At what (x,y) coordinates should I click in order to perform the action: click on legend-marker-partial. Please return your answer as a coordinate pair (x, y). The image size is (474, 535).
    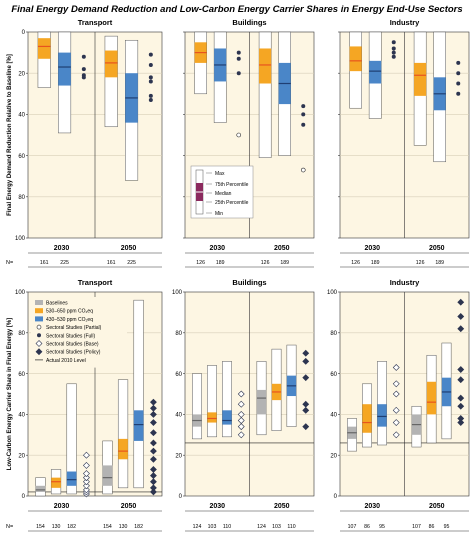
    Looking at the image, I should click on (39, 327).